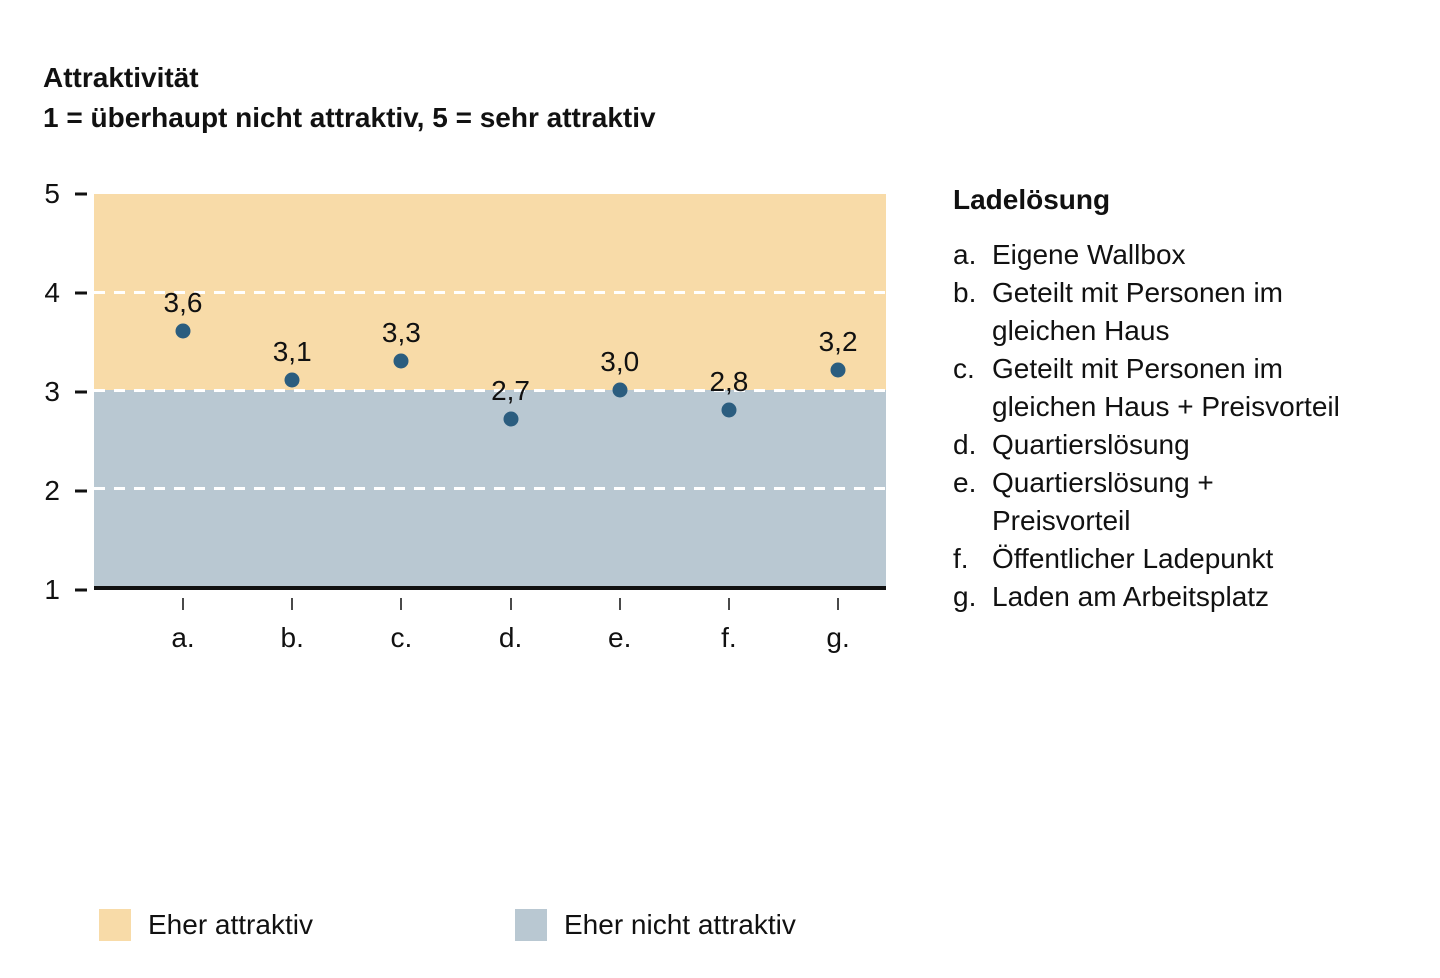 The image size is (1440, 978). What do you see at coordinates (1091, 444) in the screenshot?
I see `legend-item-label: Quartierslösung` at bounding box center [1091, 444].